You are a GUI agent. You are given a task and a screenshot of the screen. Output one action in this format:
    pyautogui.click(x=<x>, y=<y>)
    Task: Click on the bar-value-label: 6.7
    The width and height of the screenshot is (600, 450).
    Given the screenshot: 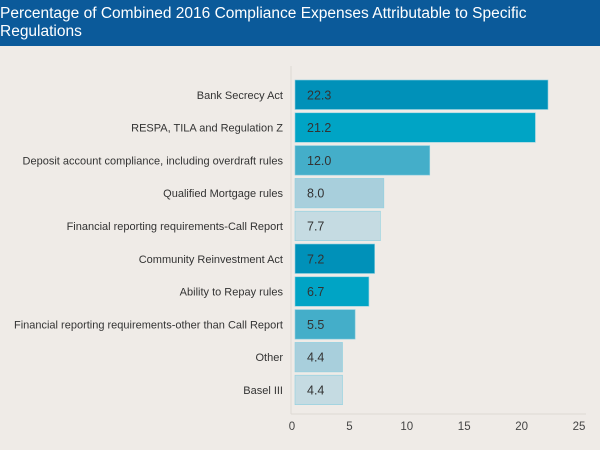 What is the action you would take?
    pyautogui.click(x=315, y=292)
    